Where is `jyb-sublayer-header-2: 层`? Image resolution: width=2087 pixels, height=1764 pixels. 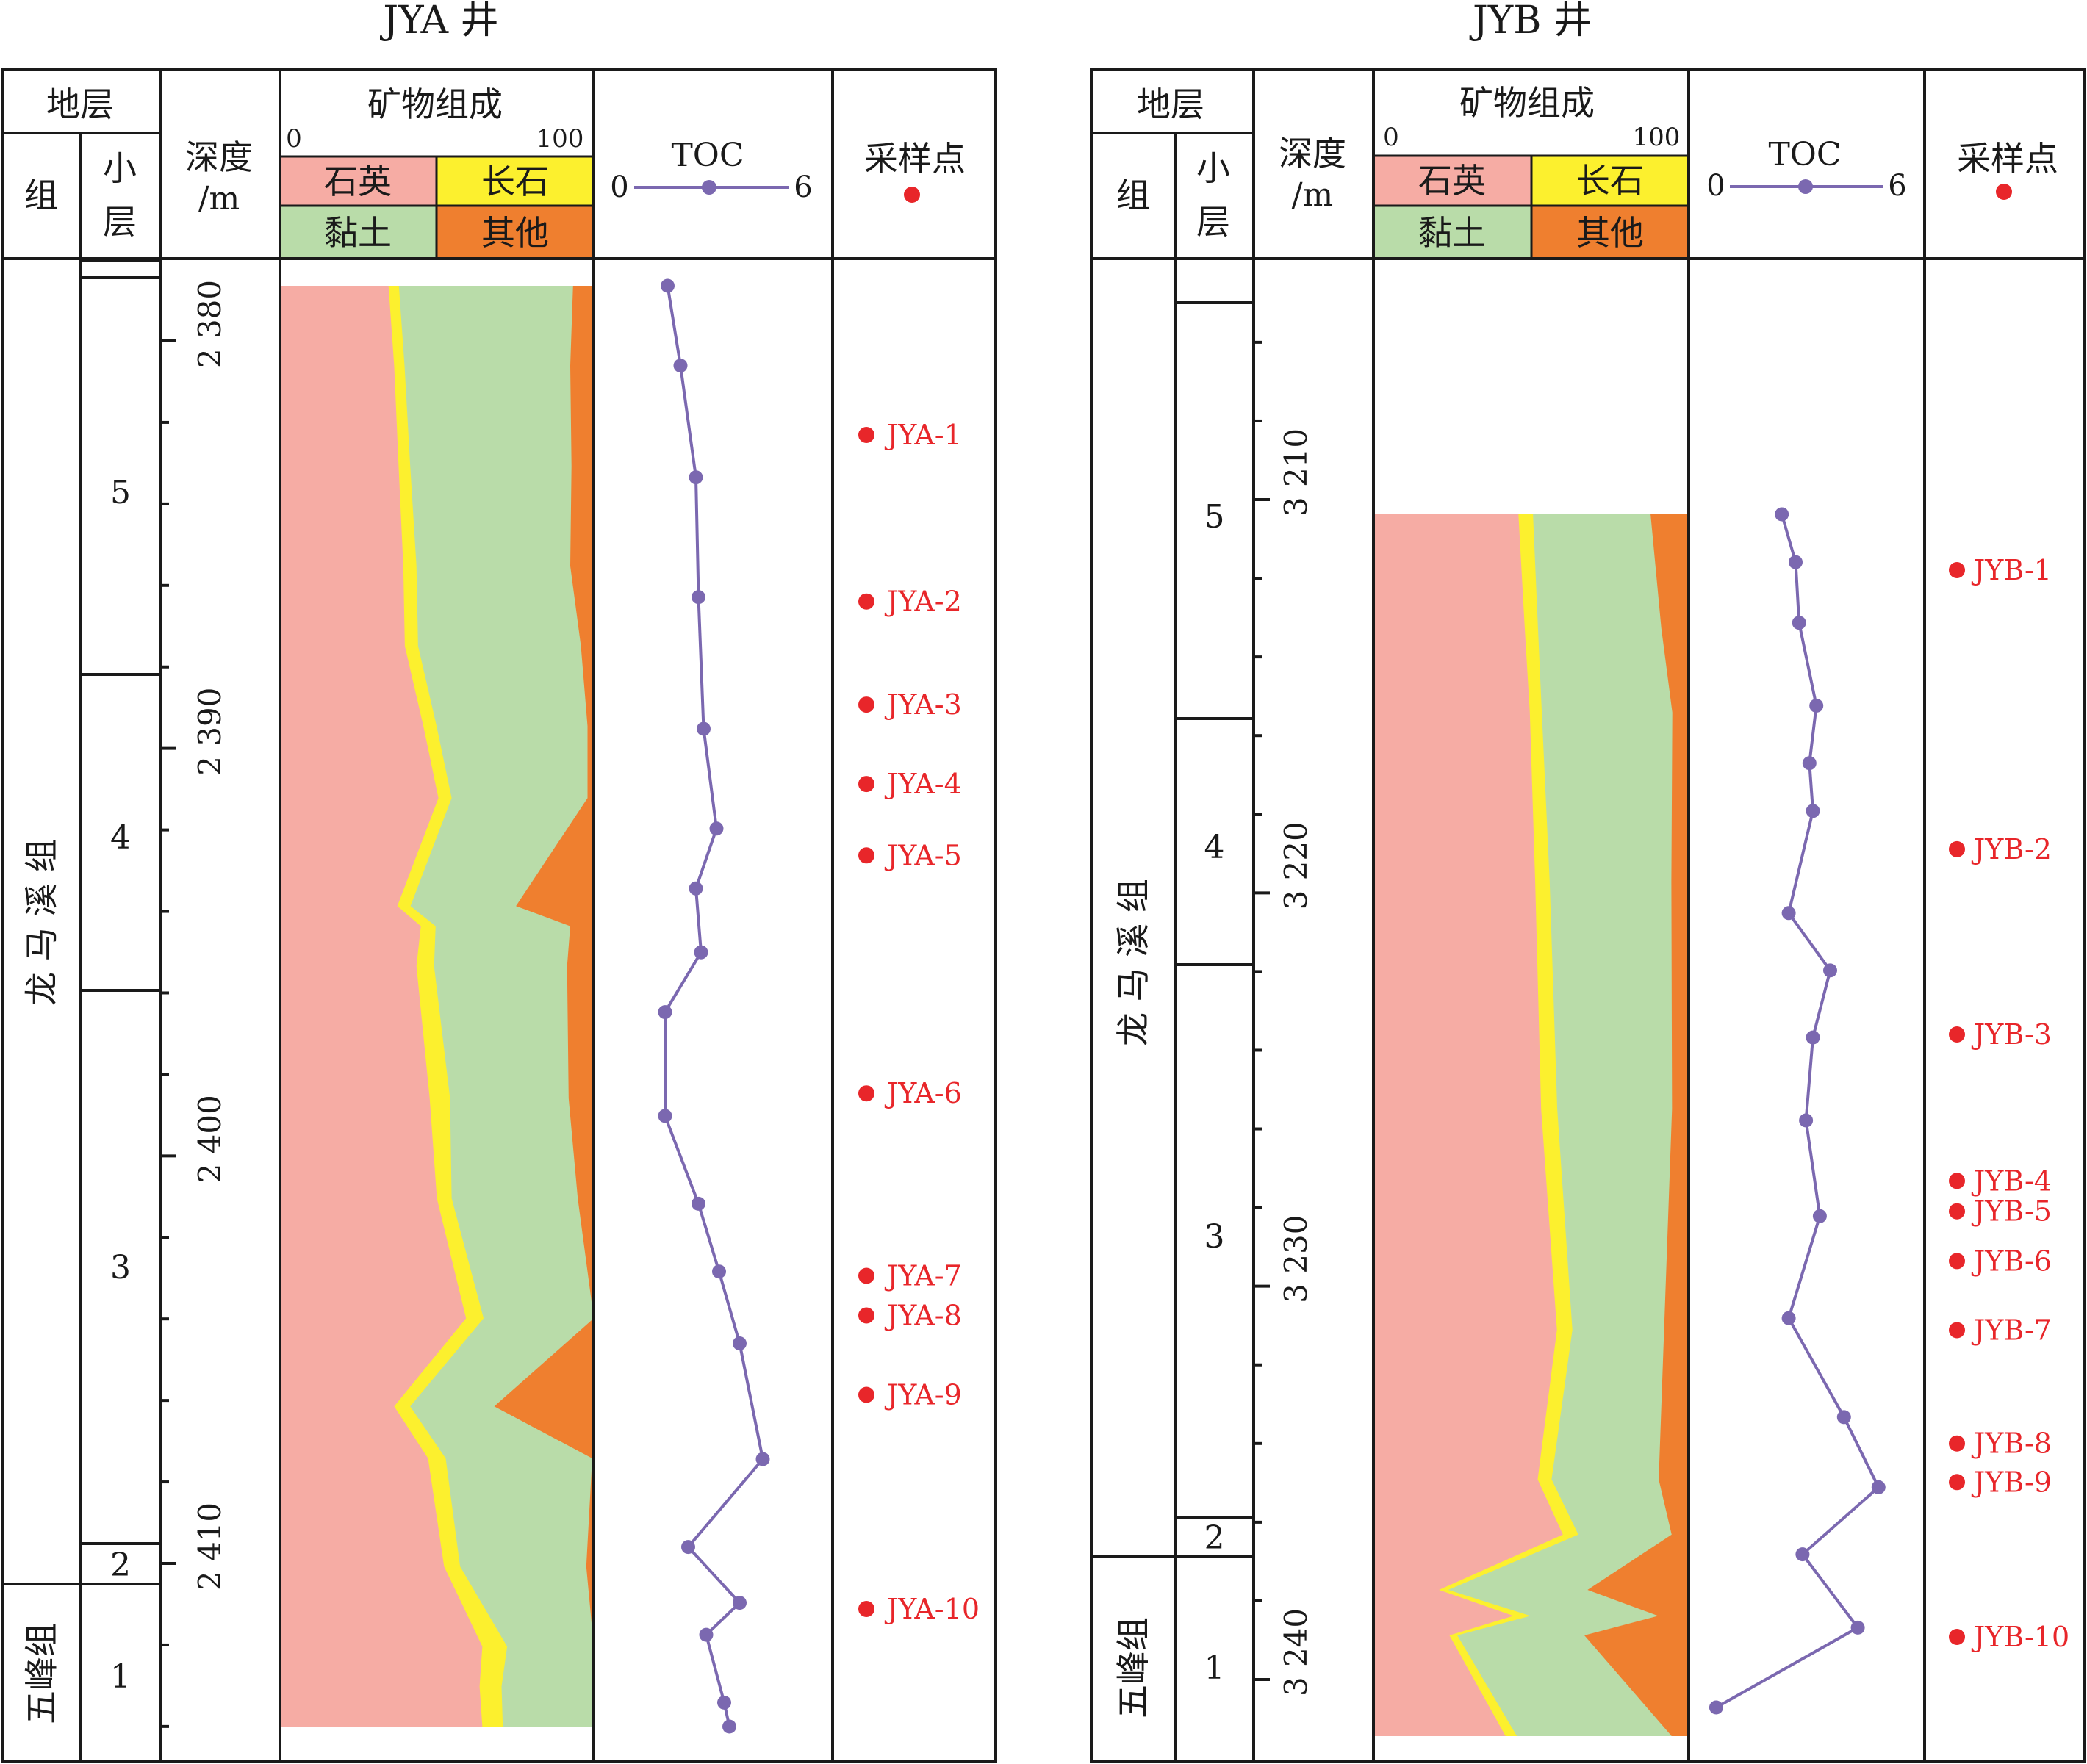 jyb-sublayer-header-2: 层 is located at coordinates (1213, 222).